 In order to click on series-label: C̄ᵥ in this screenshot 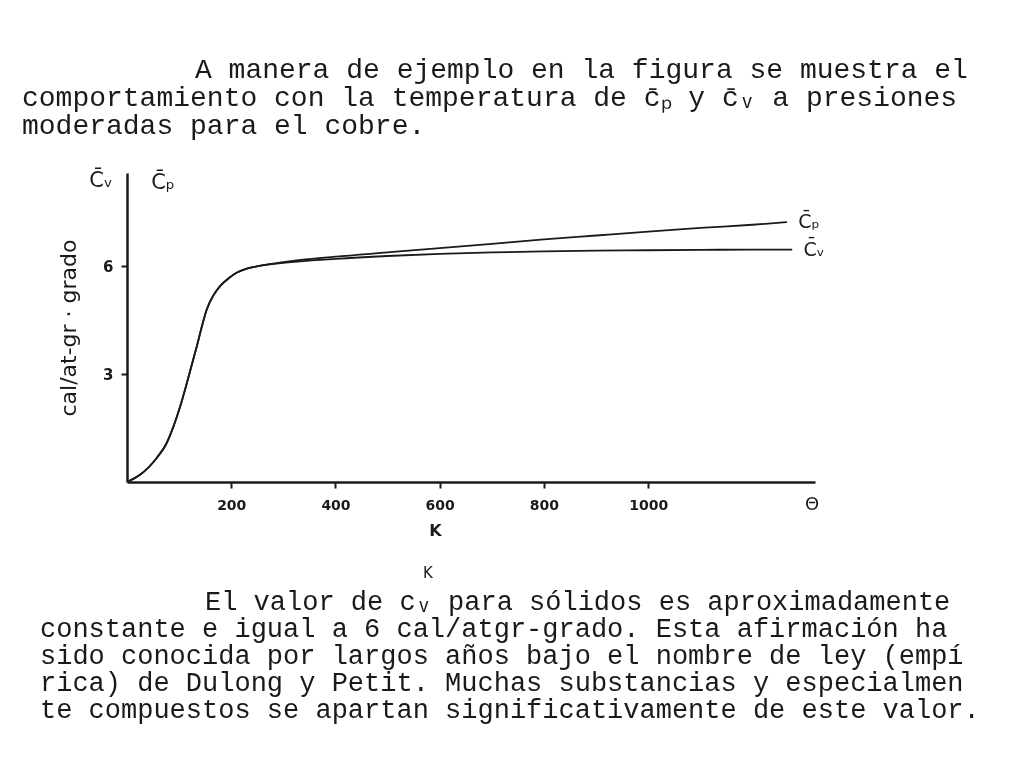, I will do `click(814, 248)`.